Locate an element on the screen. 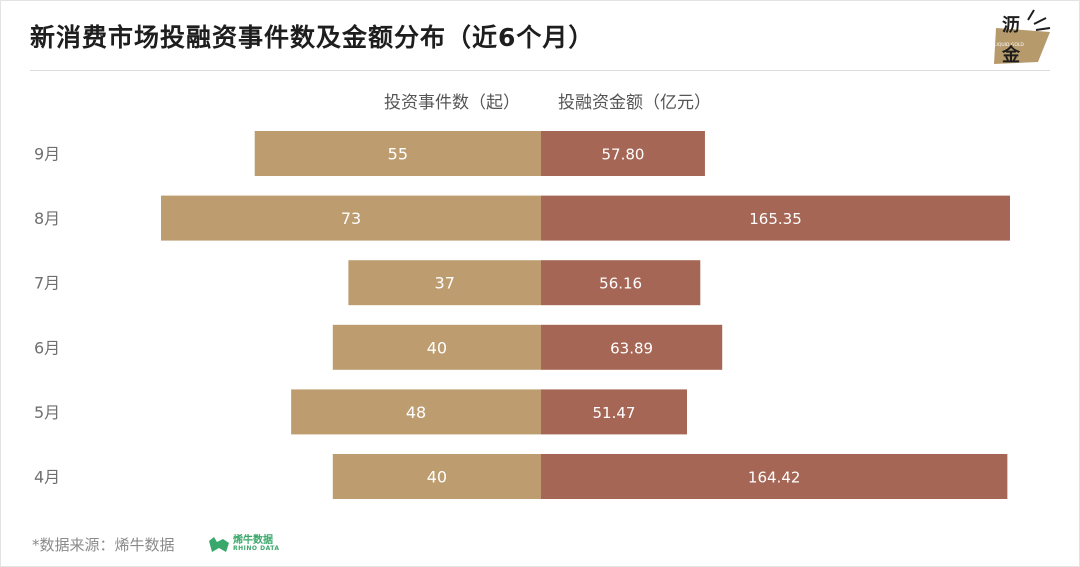 This screenshot has width=1080, height=567. event-count-label: 37 is located at coordinates (445, 283).